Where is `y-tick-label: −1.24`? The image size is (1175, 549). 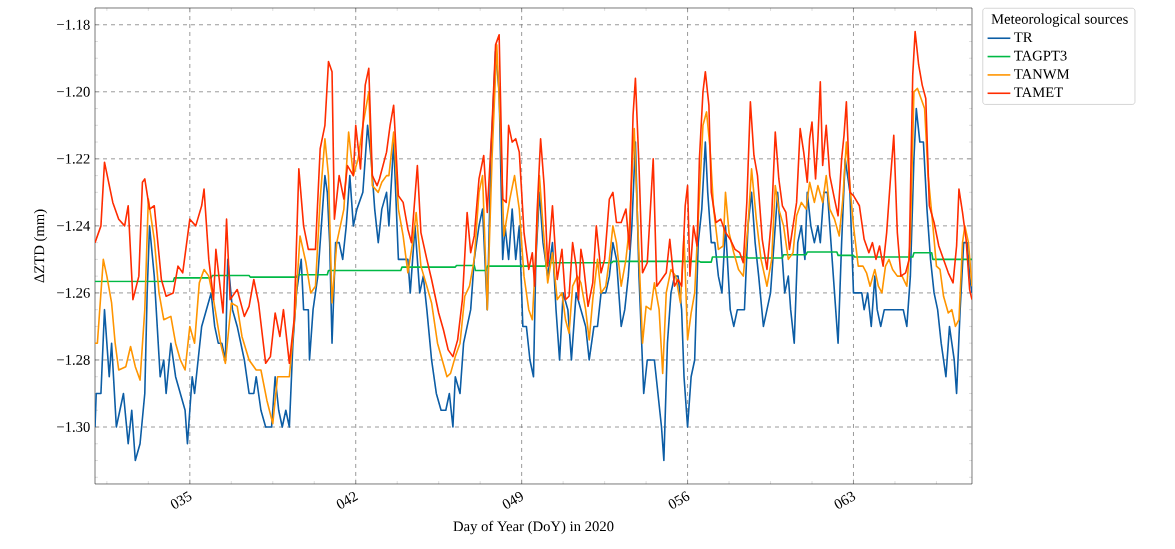 y-tick-label: −1.24 is located at coordinates (74, 225).